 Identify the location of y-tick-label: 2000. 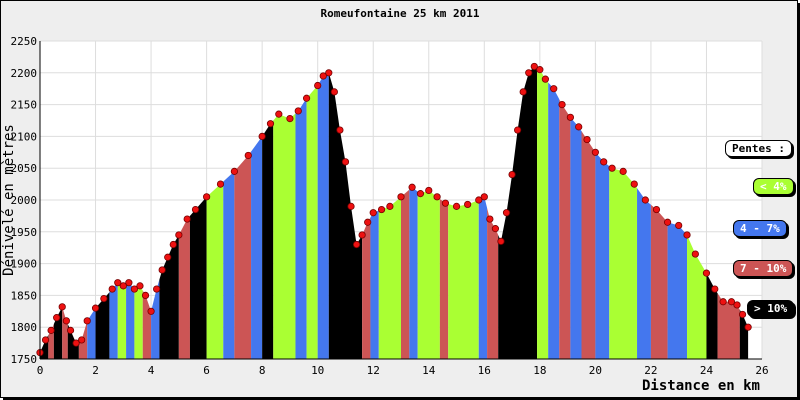
(24, 200).